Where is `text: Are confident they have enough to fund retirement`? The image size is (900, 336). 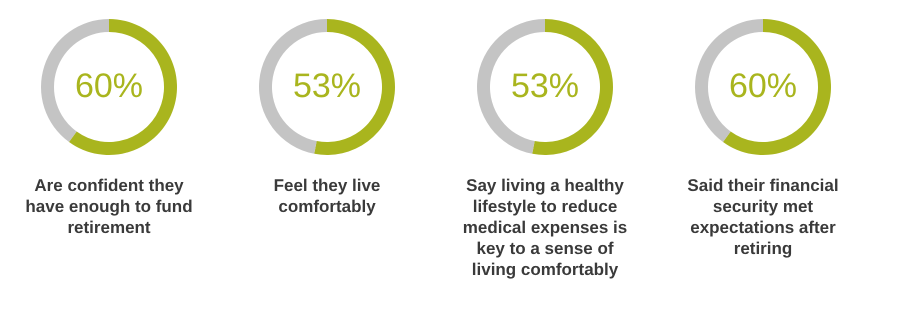
text: Are confident they have enough to fund retirement is located at coordinates (109, 206).